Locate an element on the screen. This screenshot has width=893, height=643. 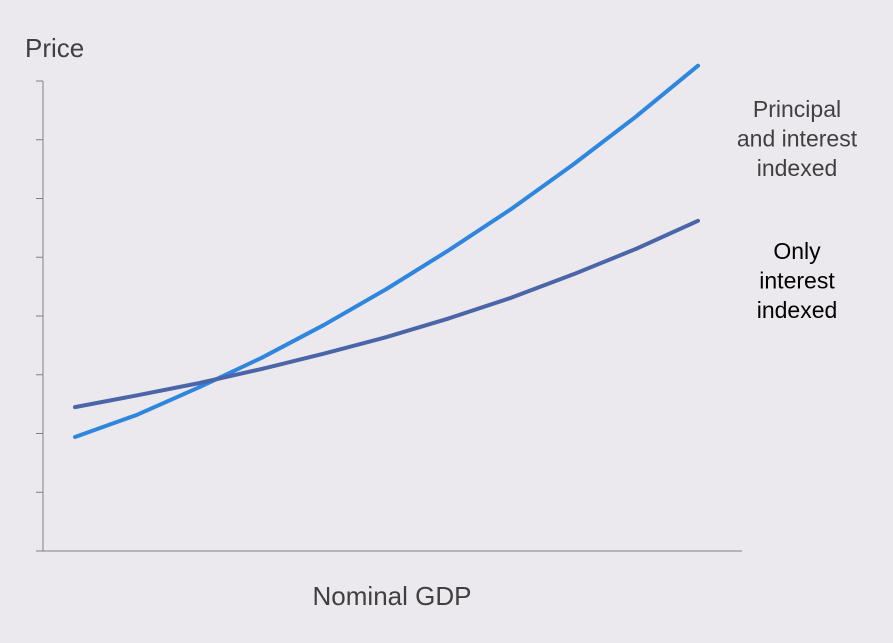
series-label-line: and interest is located at coordinates (797, 138).